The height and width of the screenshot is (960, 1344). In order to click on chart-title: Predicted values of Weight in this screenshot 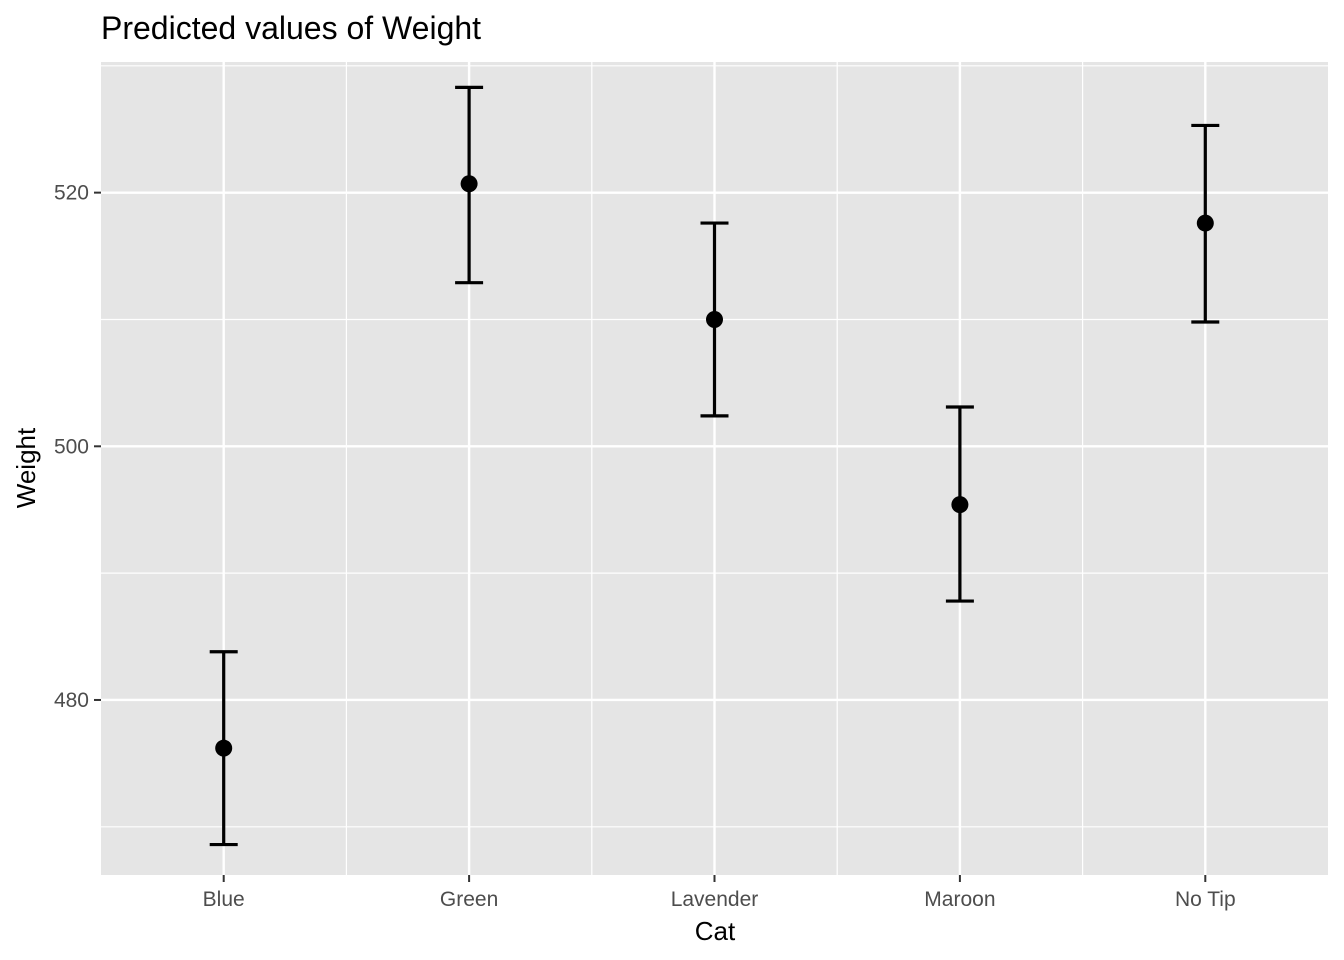, I will do `click(291, 28)`.